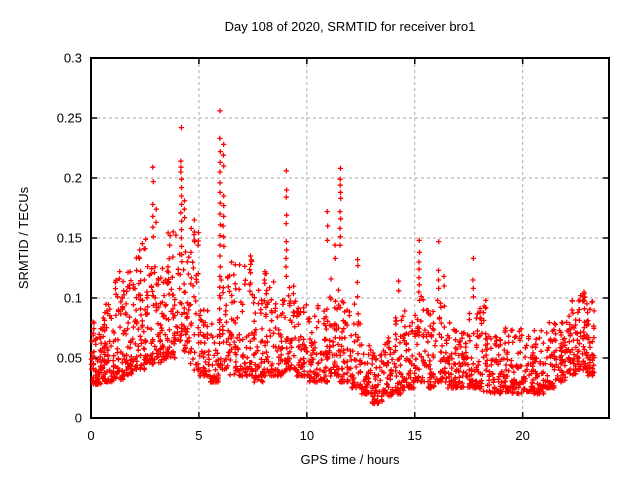  I want to click on x-tick-label: 5, so click(198, 435).